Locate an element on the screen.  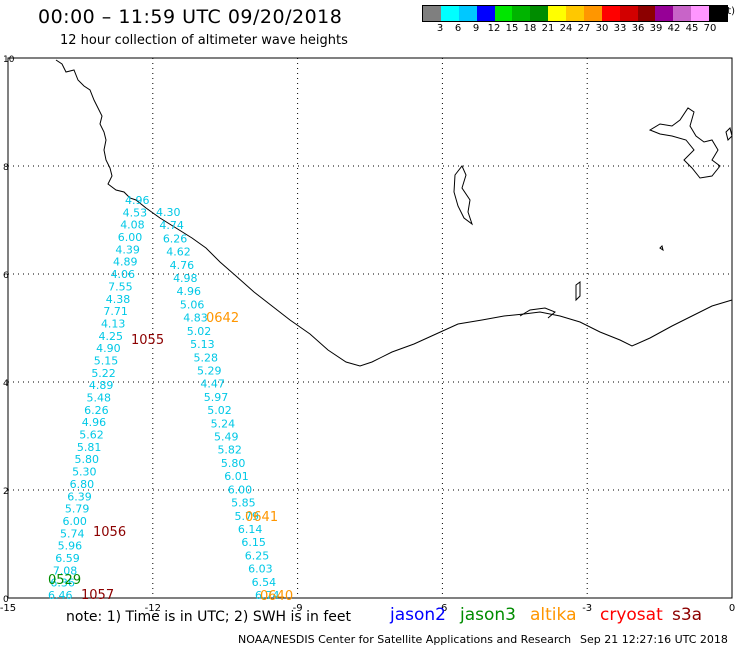
legend-tick-label: 39 is located at coordinates (656, 28).